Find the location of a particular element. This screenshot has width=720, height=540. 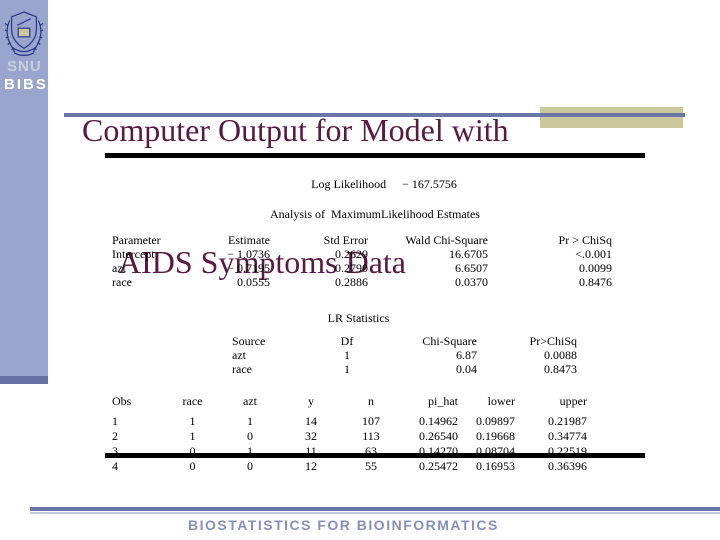

column-header: Wald Chi-Square is located at coordinates (446, 240).